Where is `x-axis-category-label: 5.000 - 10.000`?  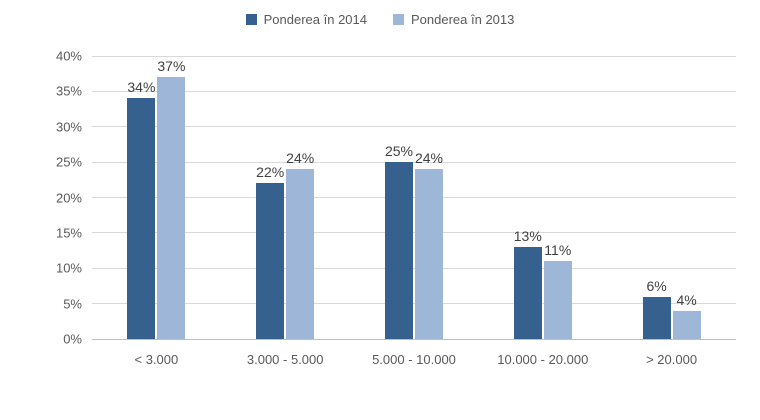
x-axis-category-label: 5.000 - 10.000 is located at coordinates (414, 359).